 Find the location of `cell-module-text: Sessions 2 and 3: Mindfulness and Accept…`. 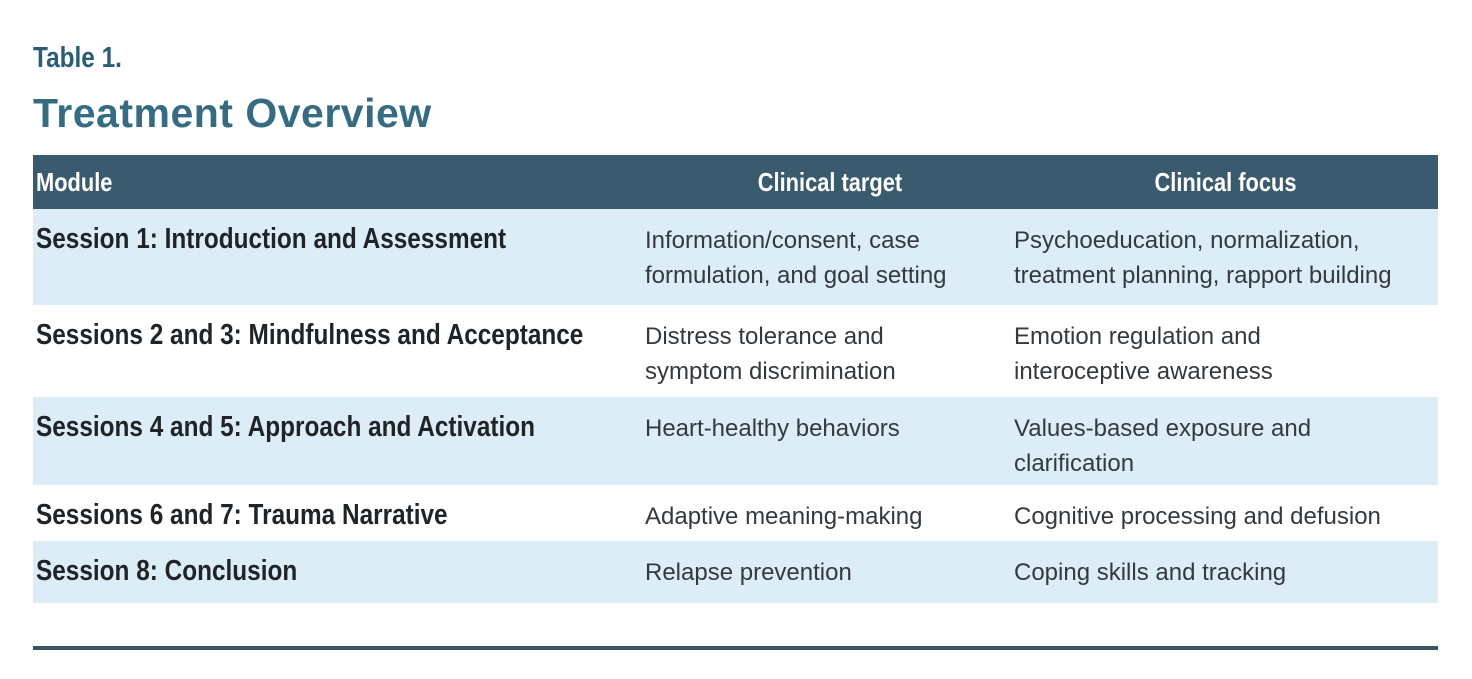

cell-module-text: Sessions 2 and 3: Mindfulness and Accept… is located at coordinates (310, 335).